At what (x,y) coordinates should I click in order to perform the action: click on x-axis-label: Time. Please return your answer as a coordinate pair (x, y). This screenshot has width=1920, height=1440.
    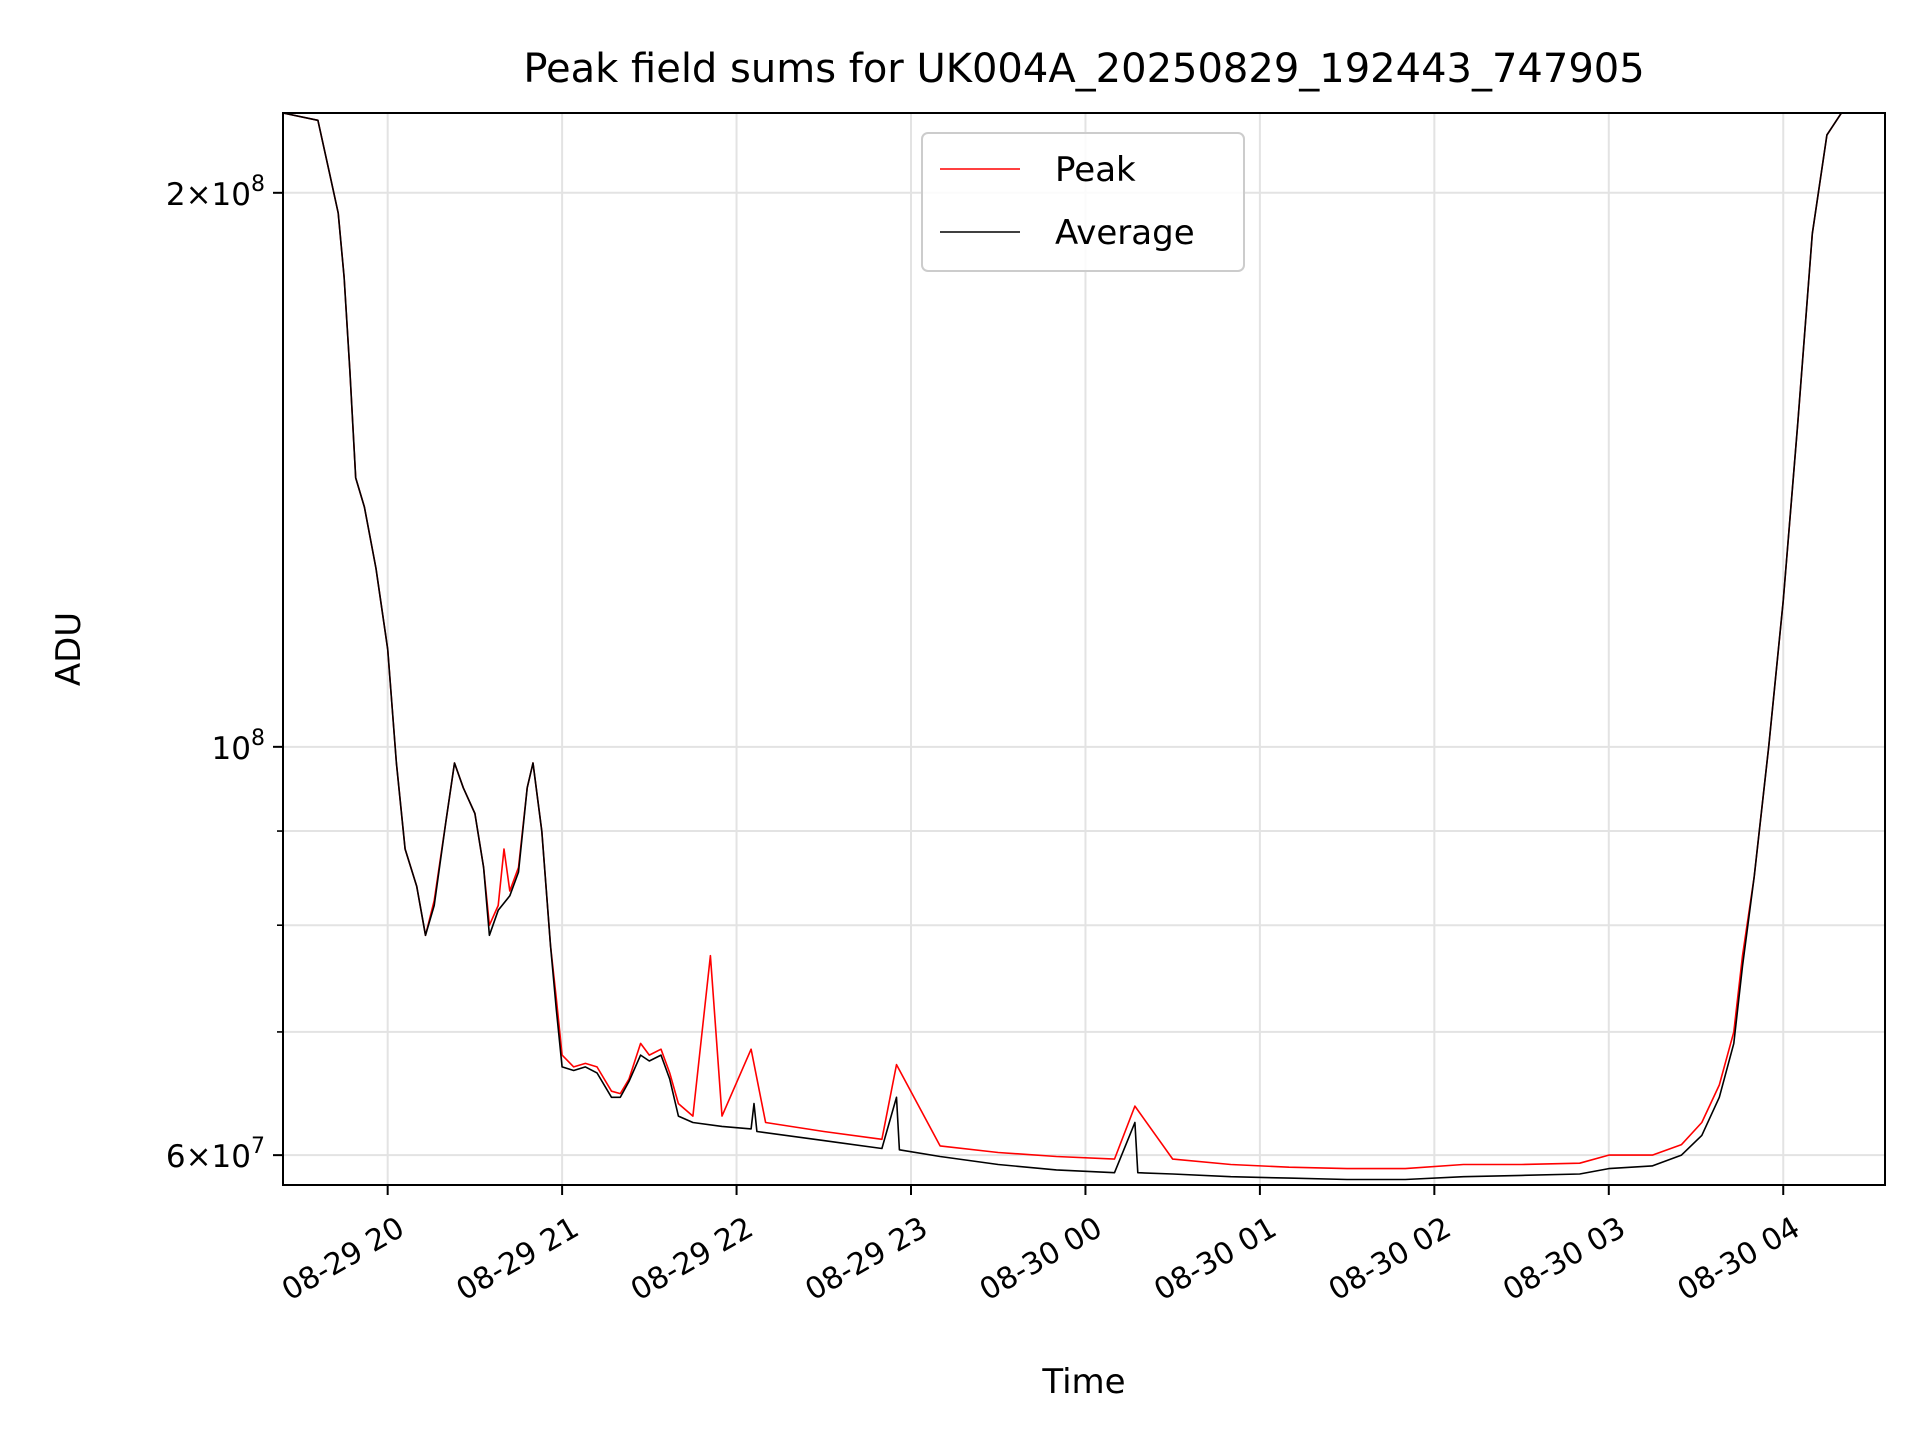
    Looking at the image, I should click on (1083, 1382).